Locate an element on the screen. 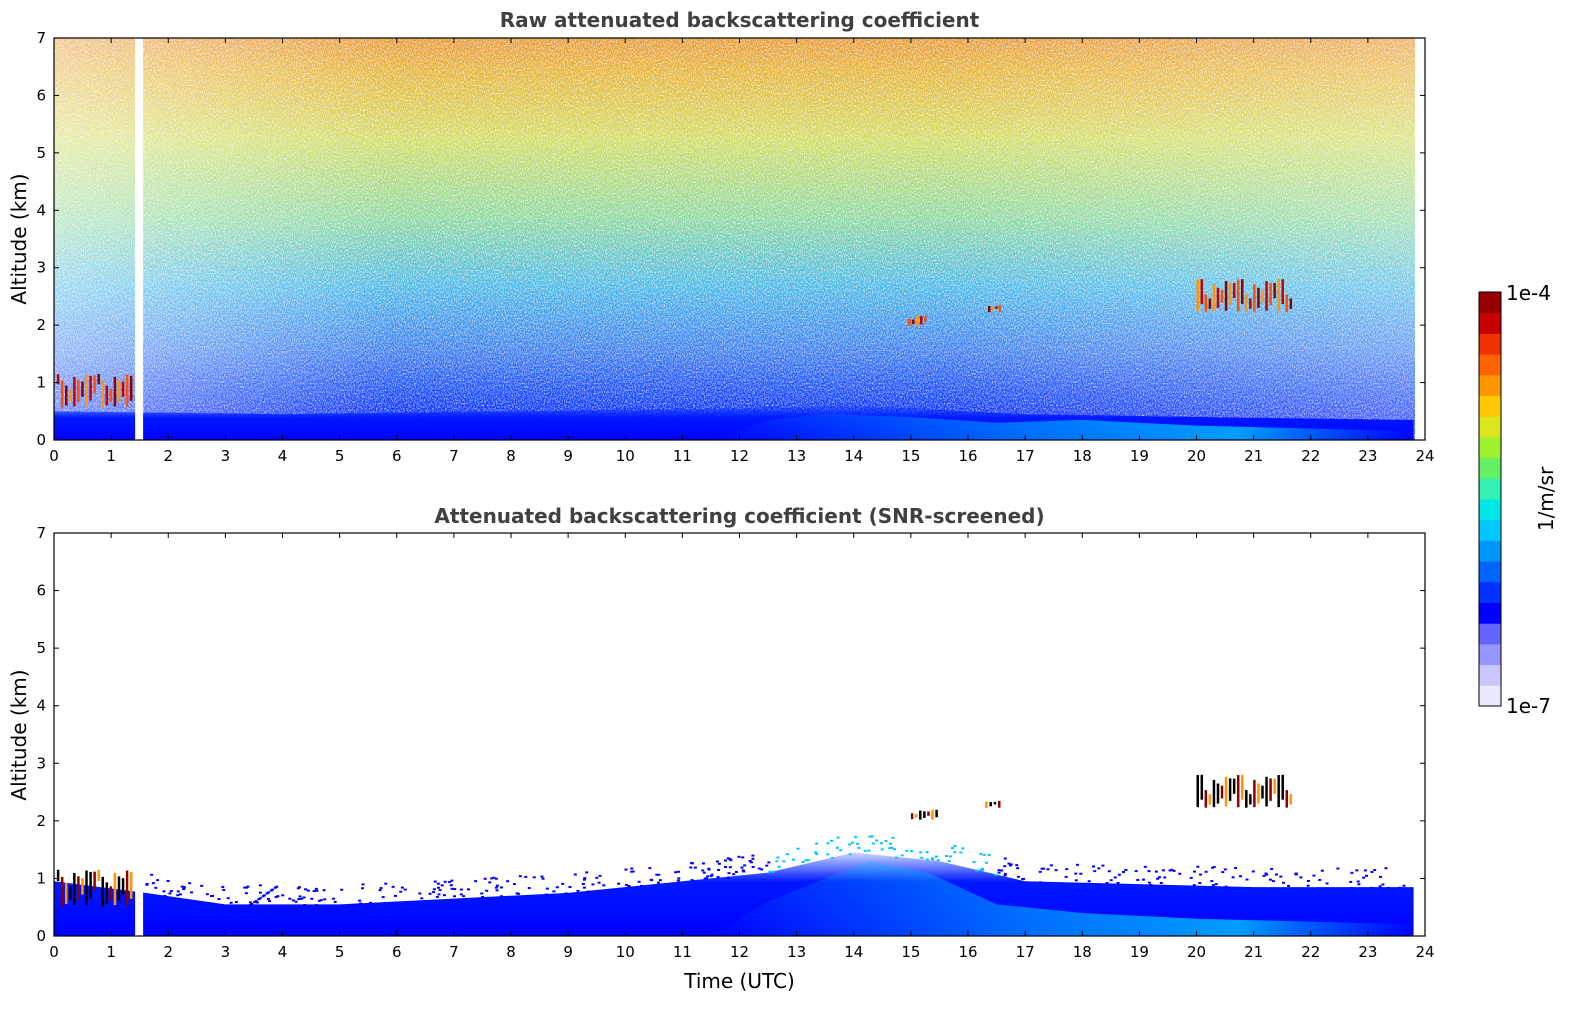 This screenshot has height=1020, width=1595. x-tick-label: 19 is located at coordinates (1139, 952).